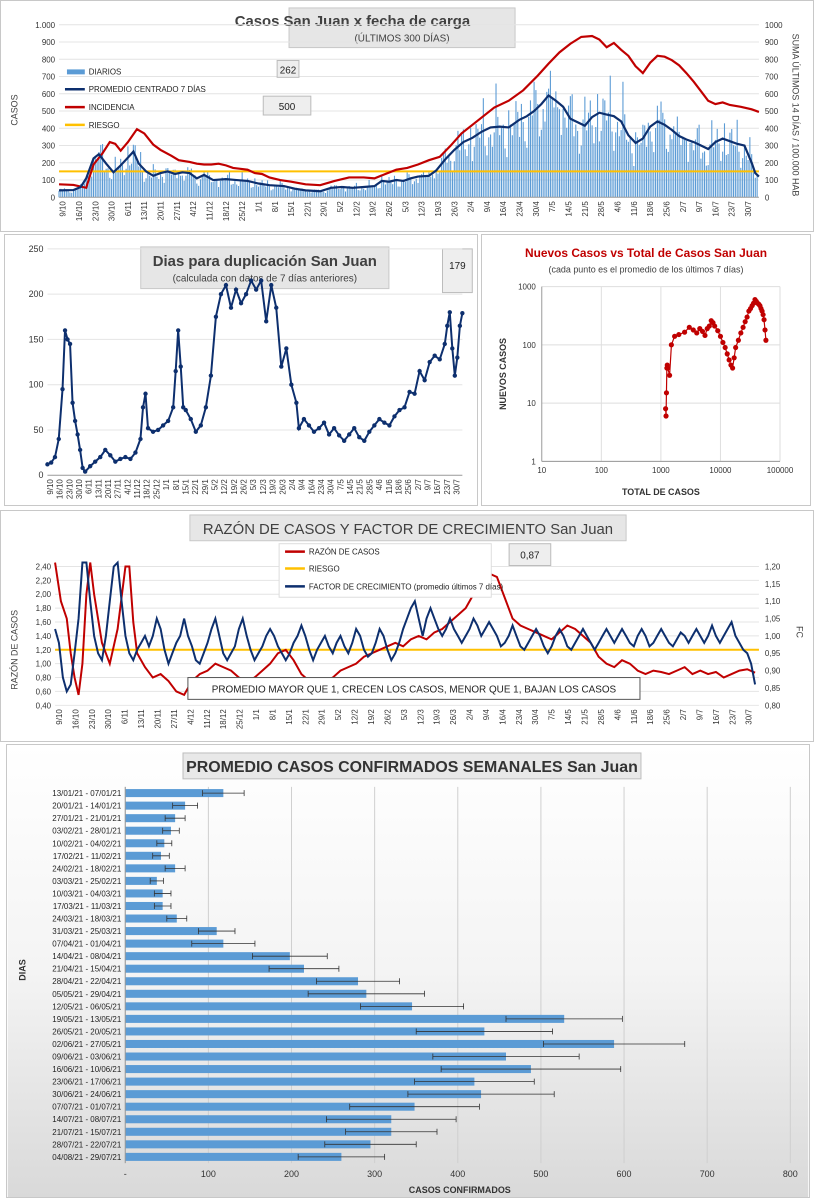 The width and height of the screenshot is (814, 1200). Describe the element at coordinates (36, 249) in the screenshot. I see `y-tick-label: 250` at that location.